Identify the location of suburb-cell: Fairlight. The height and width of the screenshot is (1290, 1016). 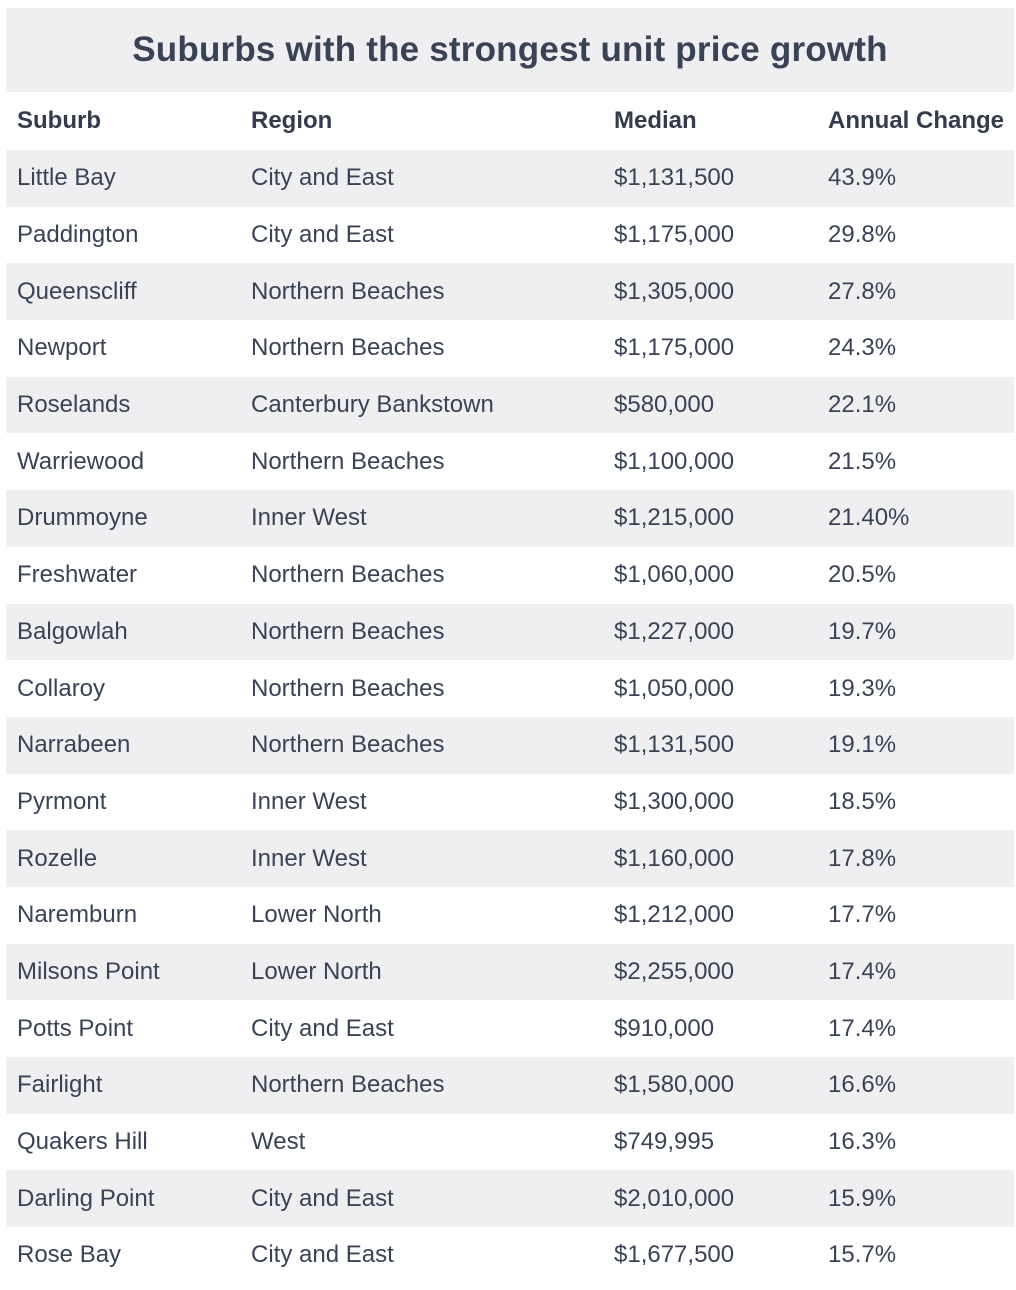
(123, 1085).